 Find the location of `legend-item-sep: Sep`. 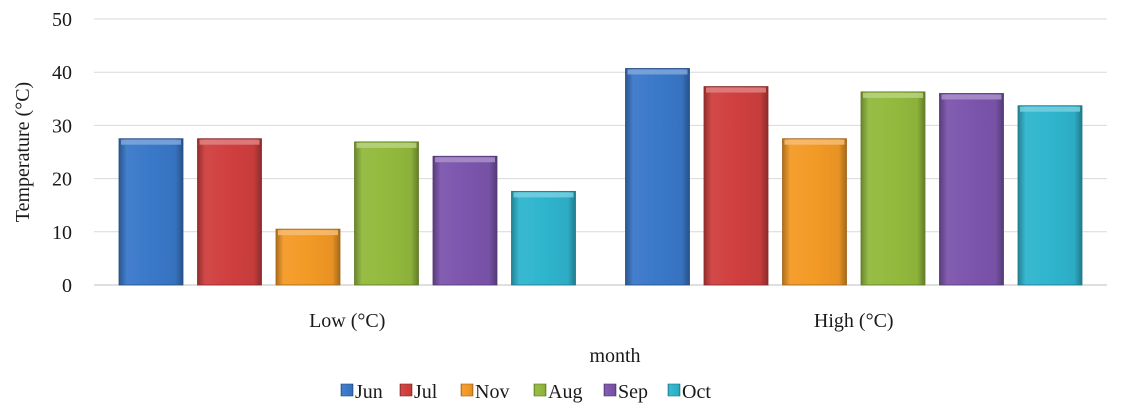

legend-item-sep: Sep is located at coordinates (625, 392).